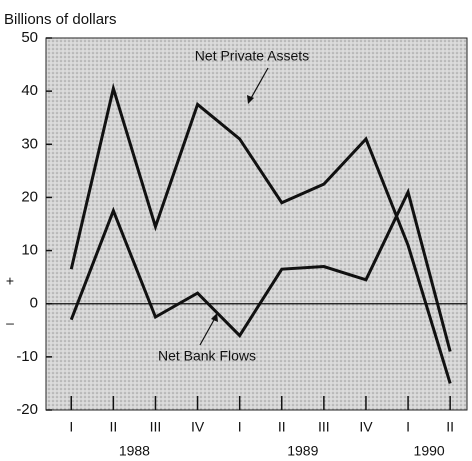 The height and width of the screenshot is (461, 472). I want to click on series-annotation: Net Private Assets, so click(252, 56).